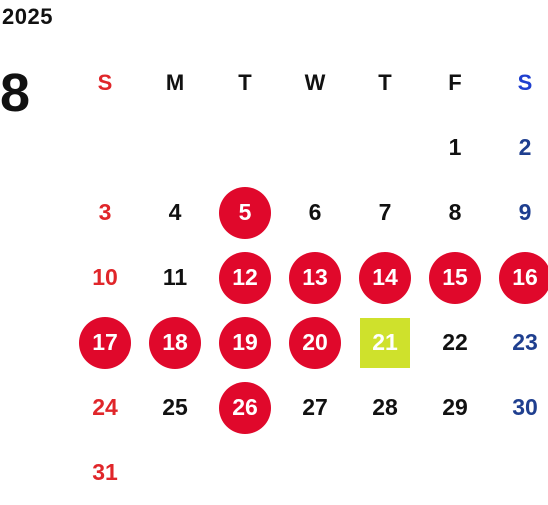 This screenshot has width=548, height=505. I want to click on calendar-day-number: 26, so click(245, 407).